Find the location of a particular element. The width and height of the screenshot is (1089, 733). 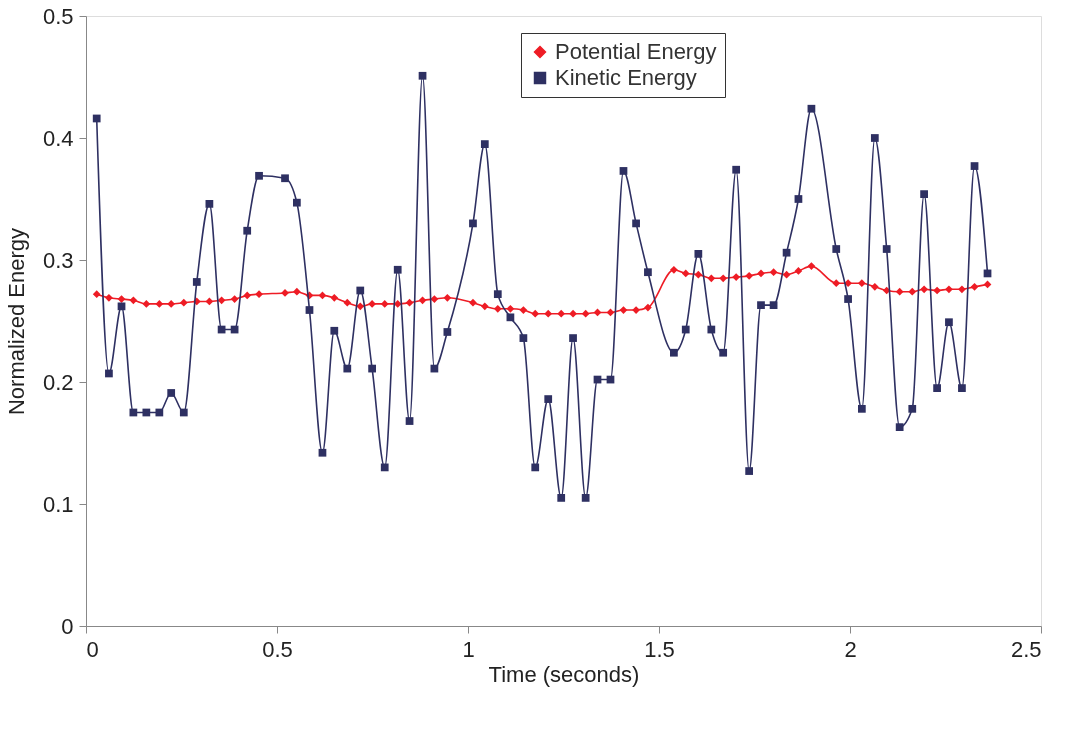

y-tick-label: 0.2 is located at coordinates (58, 382).